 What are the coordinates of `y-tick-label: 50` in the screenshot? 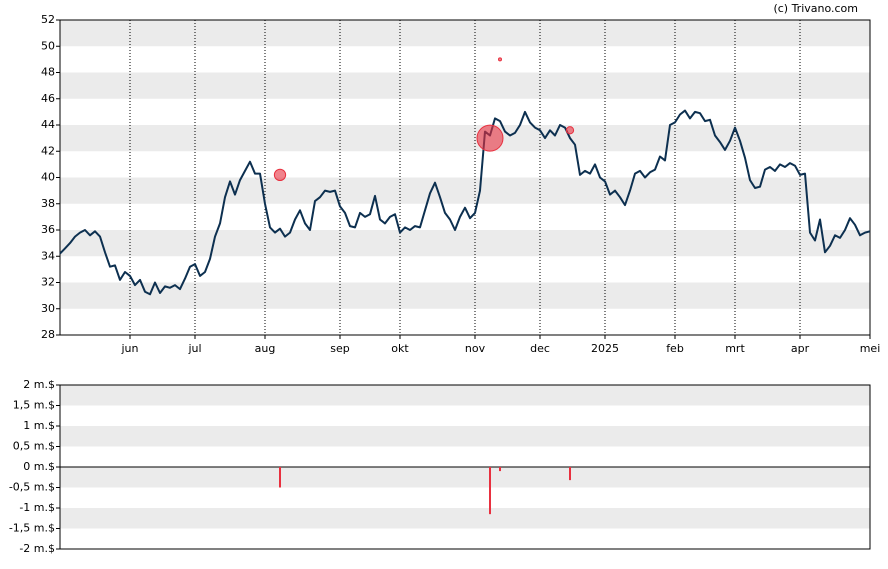 It's located at (48, 45).